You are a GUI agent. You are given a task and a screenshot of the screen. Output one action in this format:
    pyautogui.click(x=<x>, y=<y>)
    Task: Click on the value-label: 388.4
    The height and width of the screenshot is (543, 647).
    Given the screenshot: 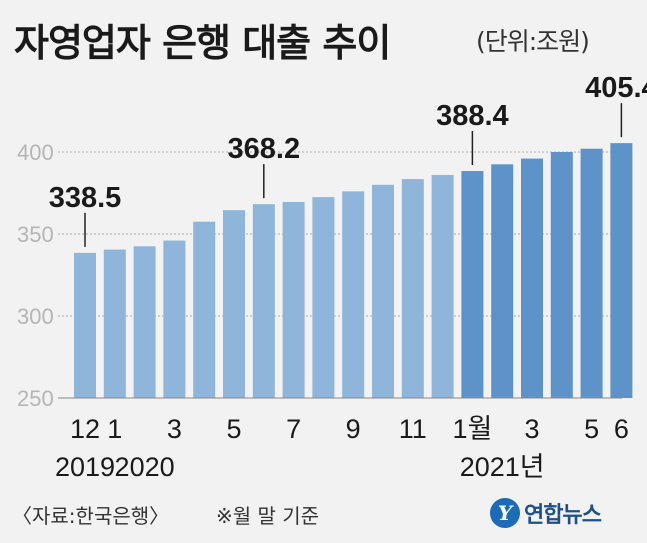 What is the action you would take?
    pyautogui.click(x=472, y=116)
    